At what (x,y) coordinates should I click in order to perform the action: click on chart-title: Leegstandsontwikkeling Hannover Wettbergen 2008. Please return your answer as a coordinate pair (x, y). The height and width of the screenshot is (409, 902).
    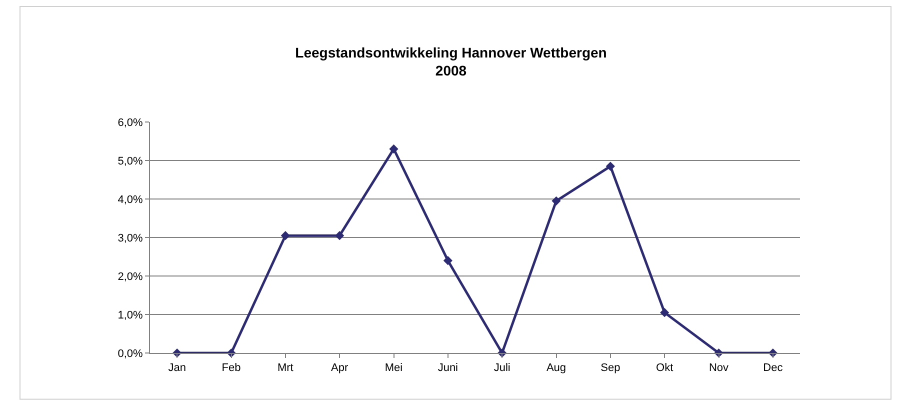
    Looking at the image, I should click on (451, 61).